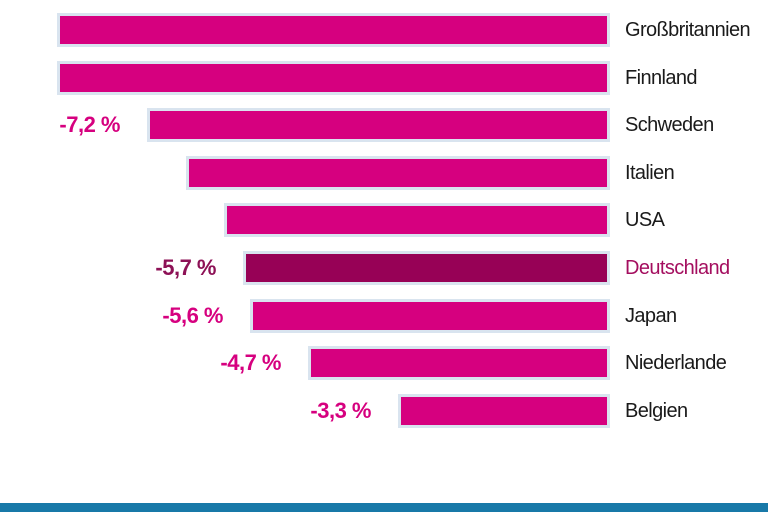 This screenshot has height=512, width=768. I want to click on chart-row-grossbritannien: Großbritannien, so click(384, 30).